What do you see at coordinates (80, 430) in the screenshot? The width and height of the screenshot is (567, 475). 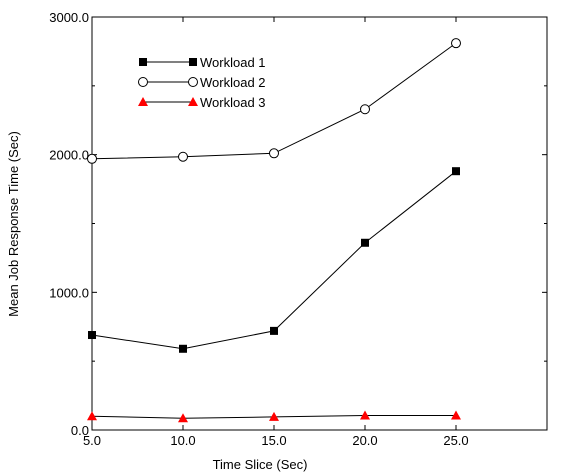 I see `y-tick-label: 0.0` at bounding box center [80, 430].